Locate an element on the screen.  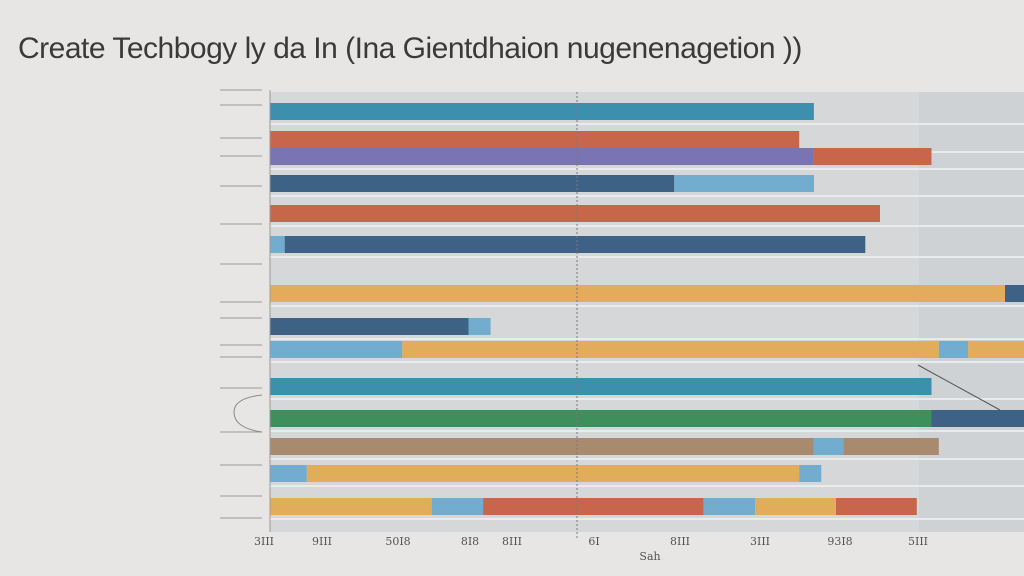
x-tick-label: 5III is located at coordinates (918, 541).